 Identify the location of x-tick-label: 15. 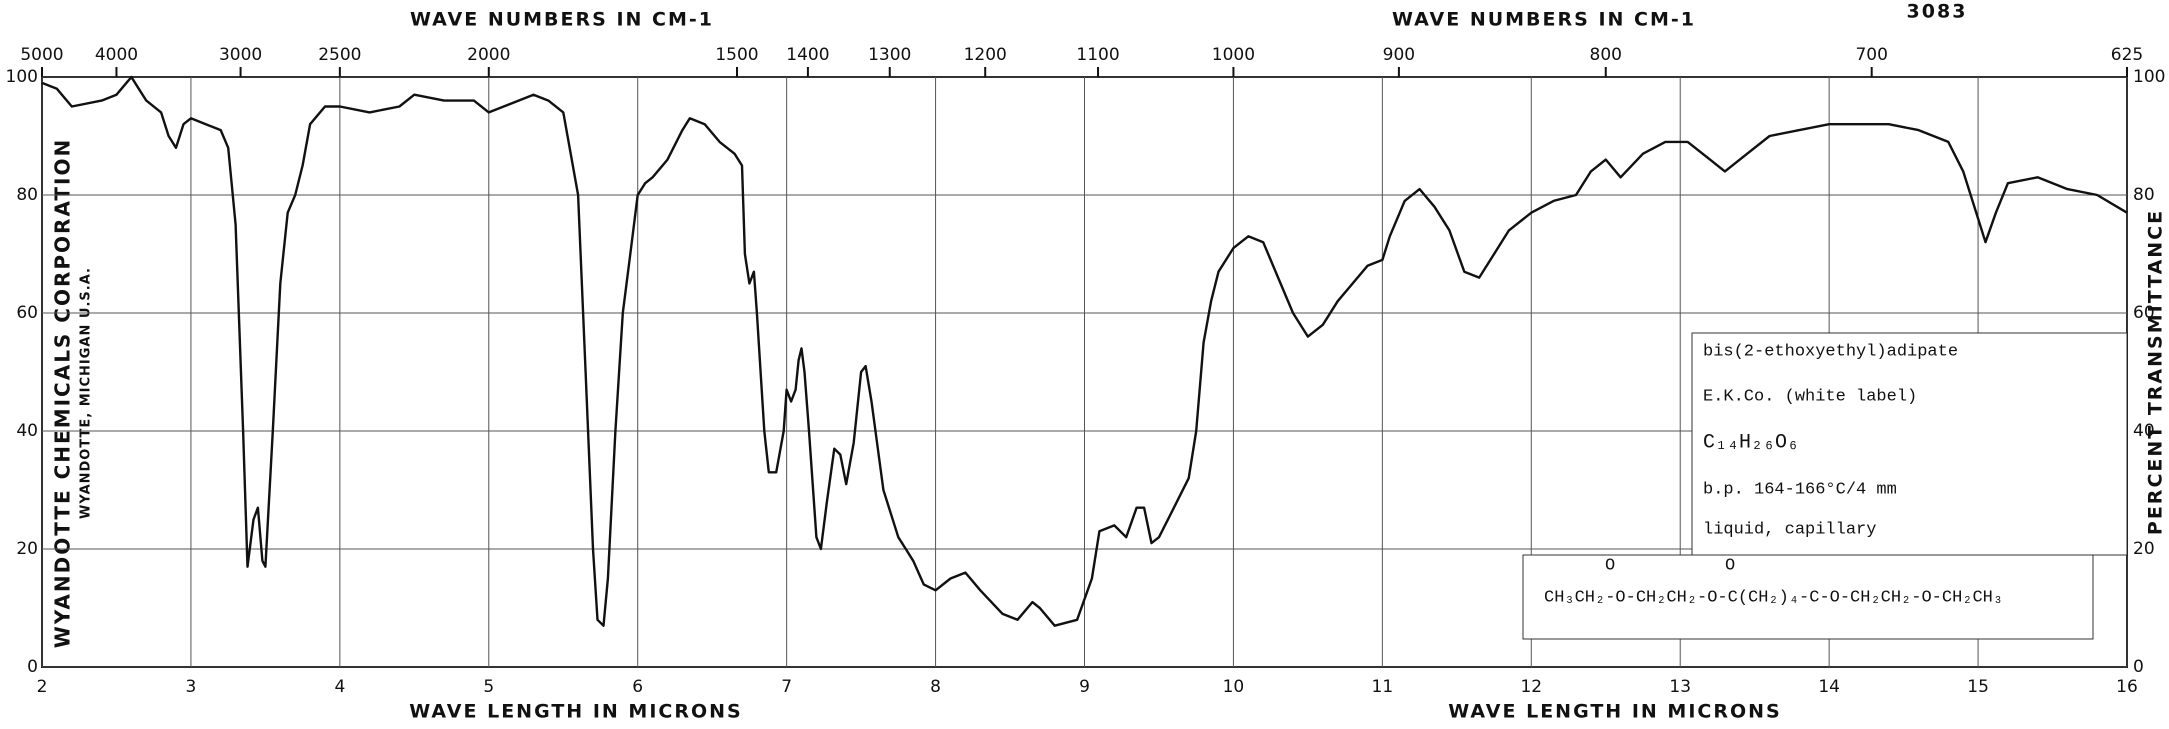
(1978, 687).